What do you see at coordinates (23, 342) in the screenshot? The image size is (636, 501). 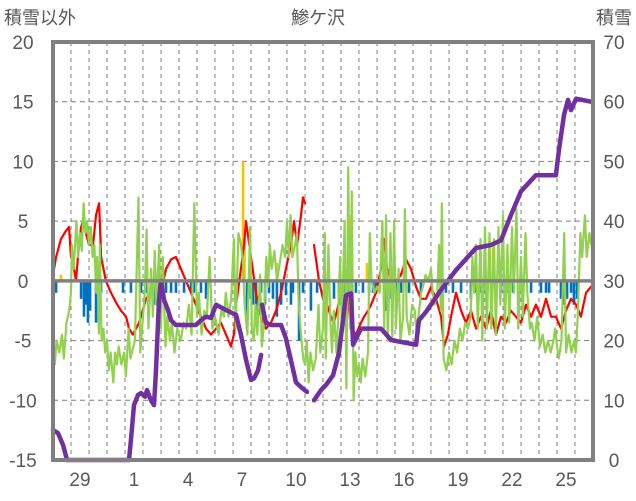 I see `left-y-tick-label: -5` at bounding box center [23, 342].